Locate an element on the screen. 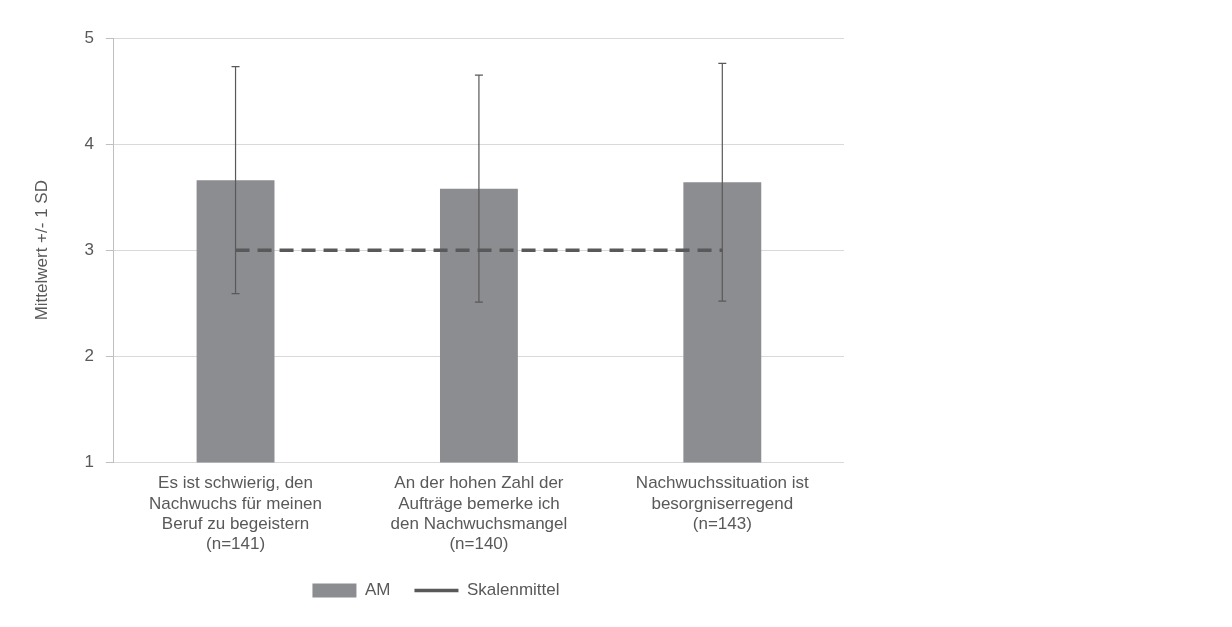 Image resolution: width=1232 pixels, height=627 pixels. legend-label: AM is located at coordinates (377, 590).